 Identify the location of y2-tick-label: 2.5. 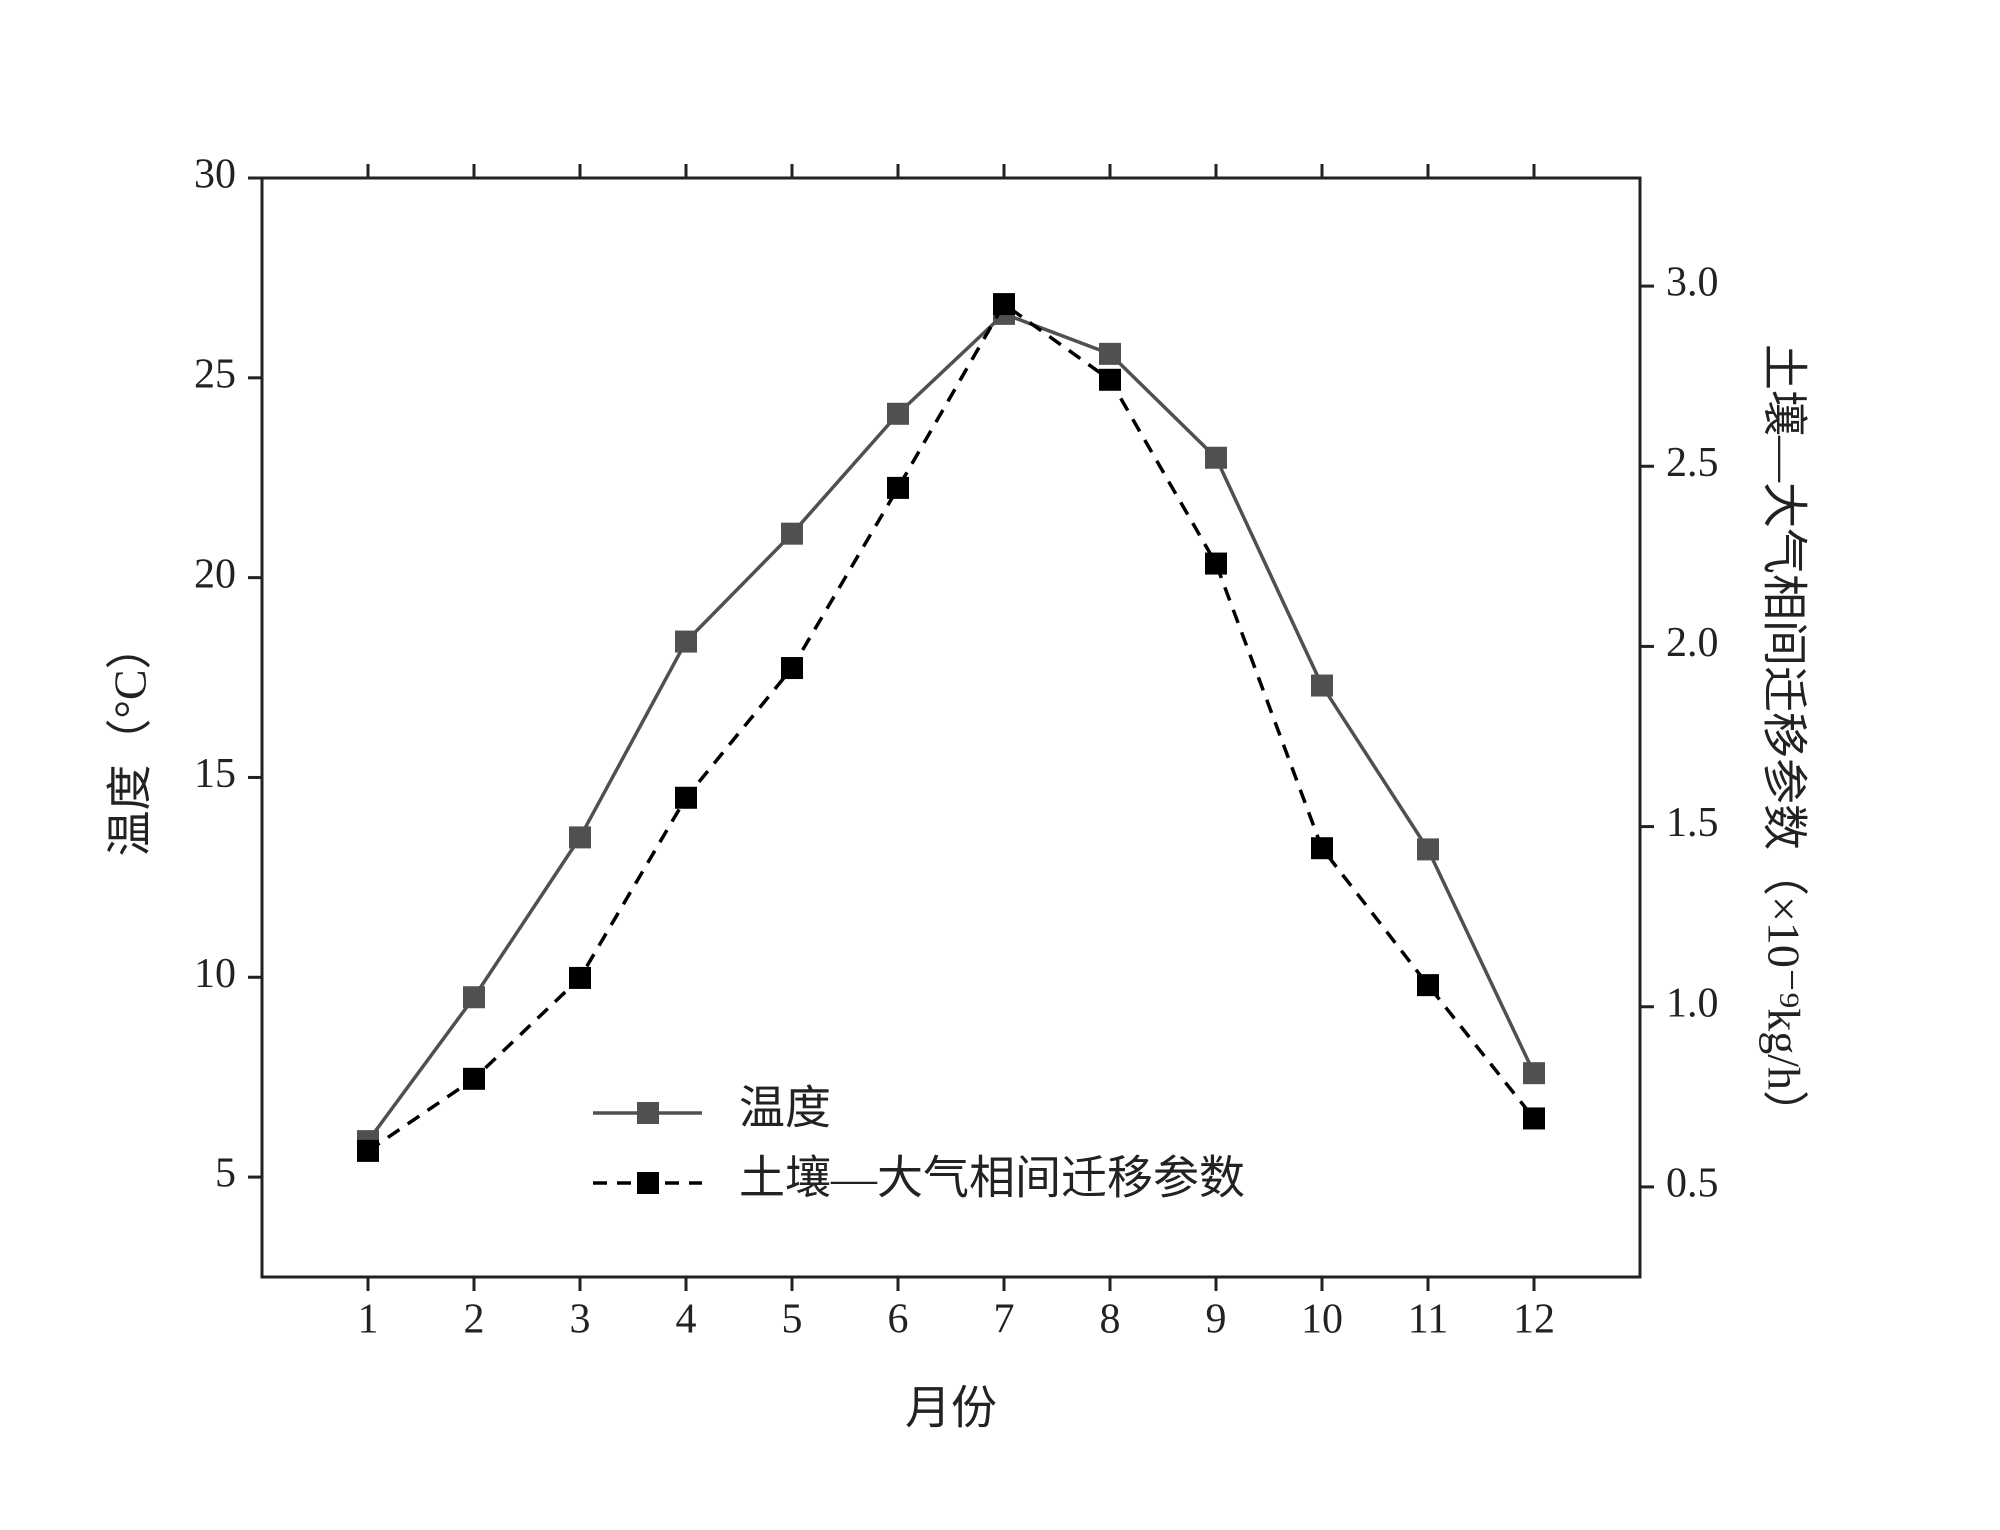
(1692, 463).